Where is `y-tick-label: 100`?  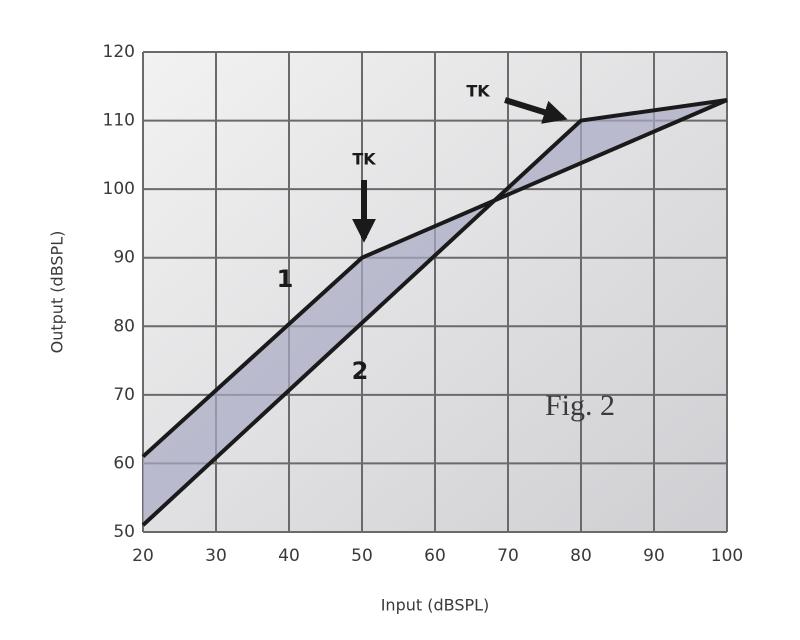
y-tick-label: 100 is located at coordinates (119, 189).